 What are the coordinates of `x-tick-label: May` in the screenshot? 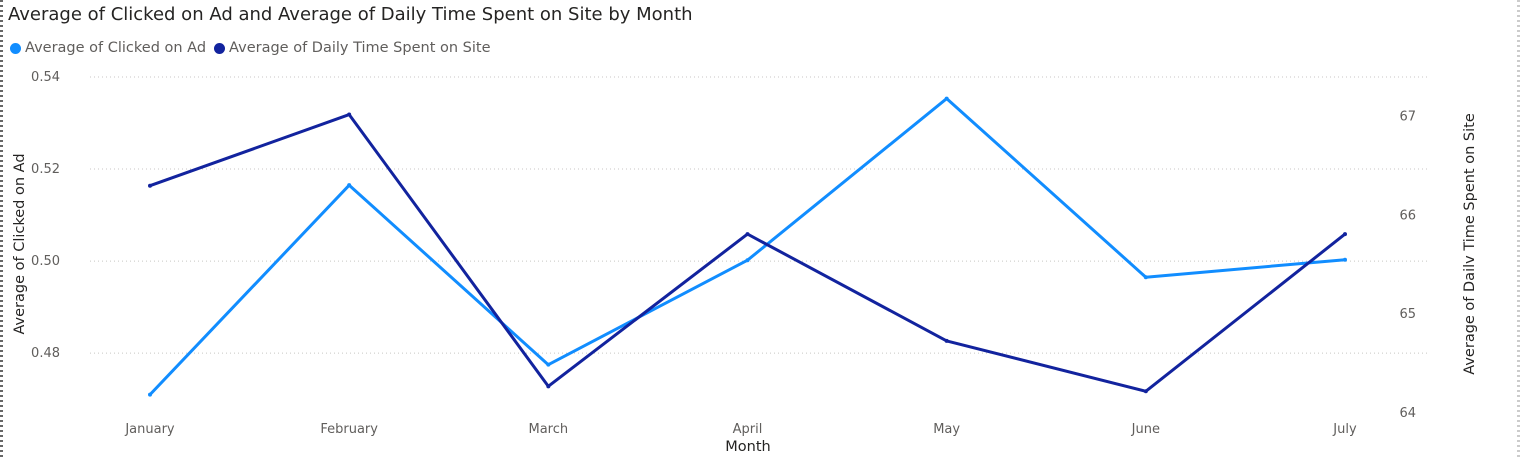 It's located at (946, 429).